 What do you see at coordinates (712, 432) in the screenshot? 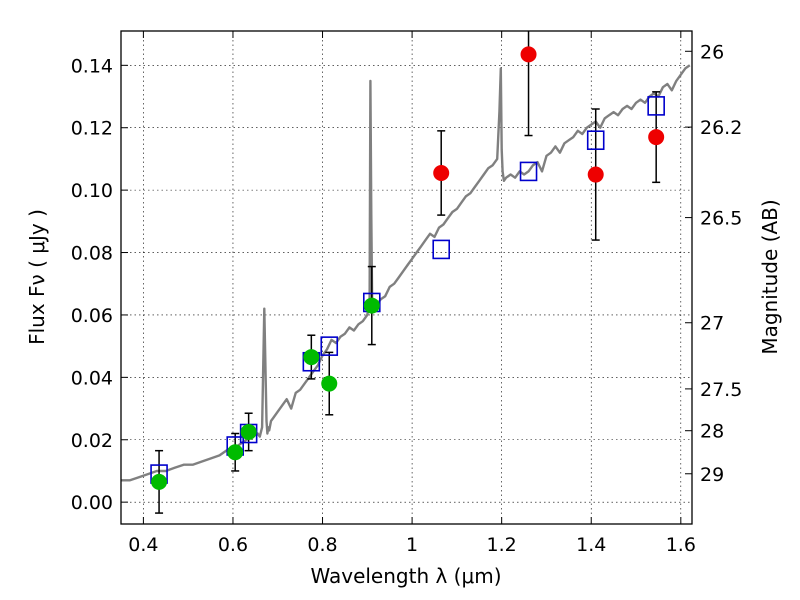
I see `y2-tick-label: 28` at bounding box center [712, 432].